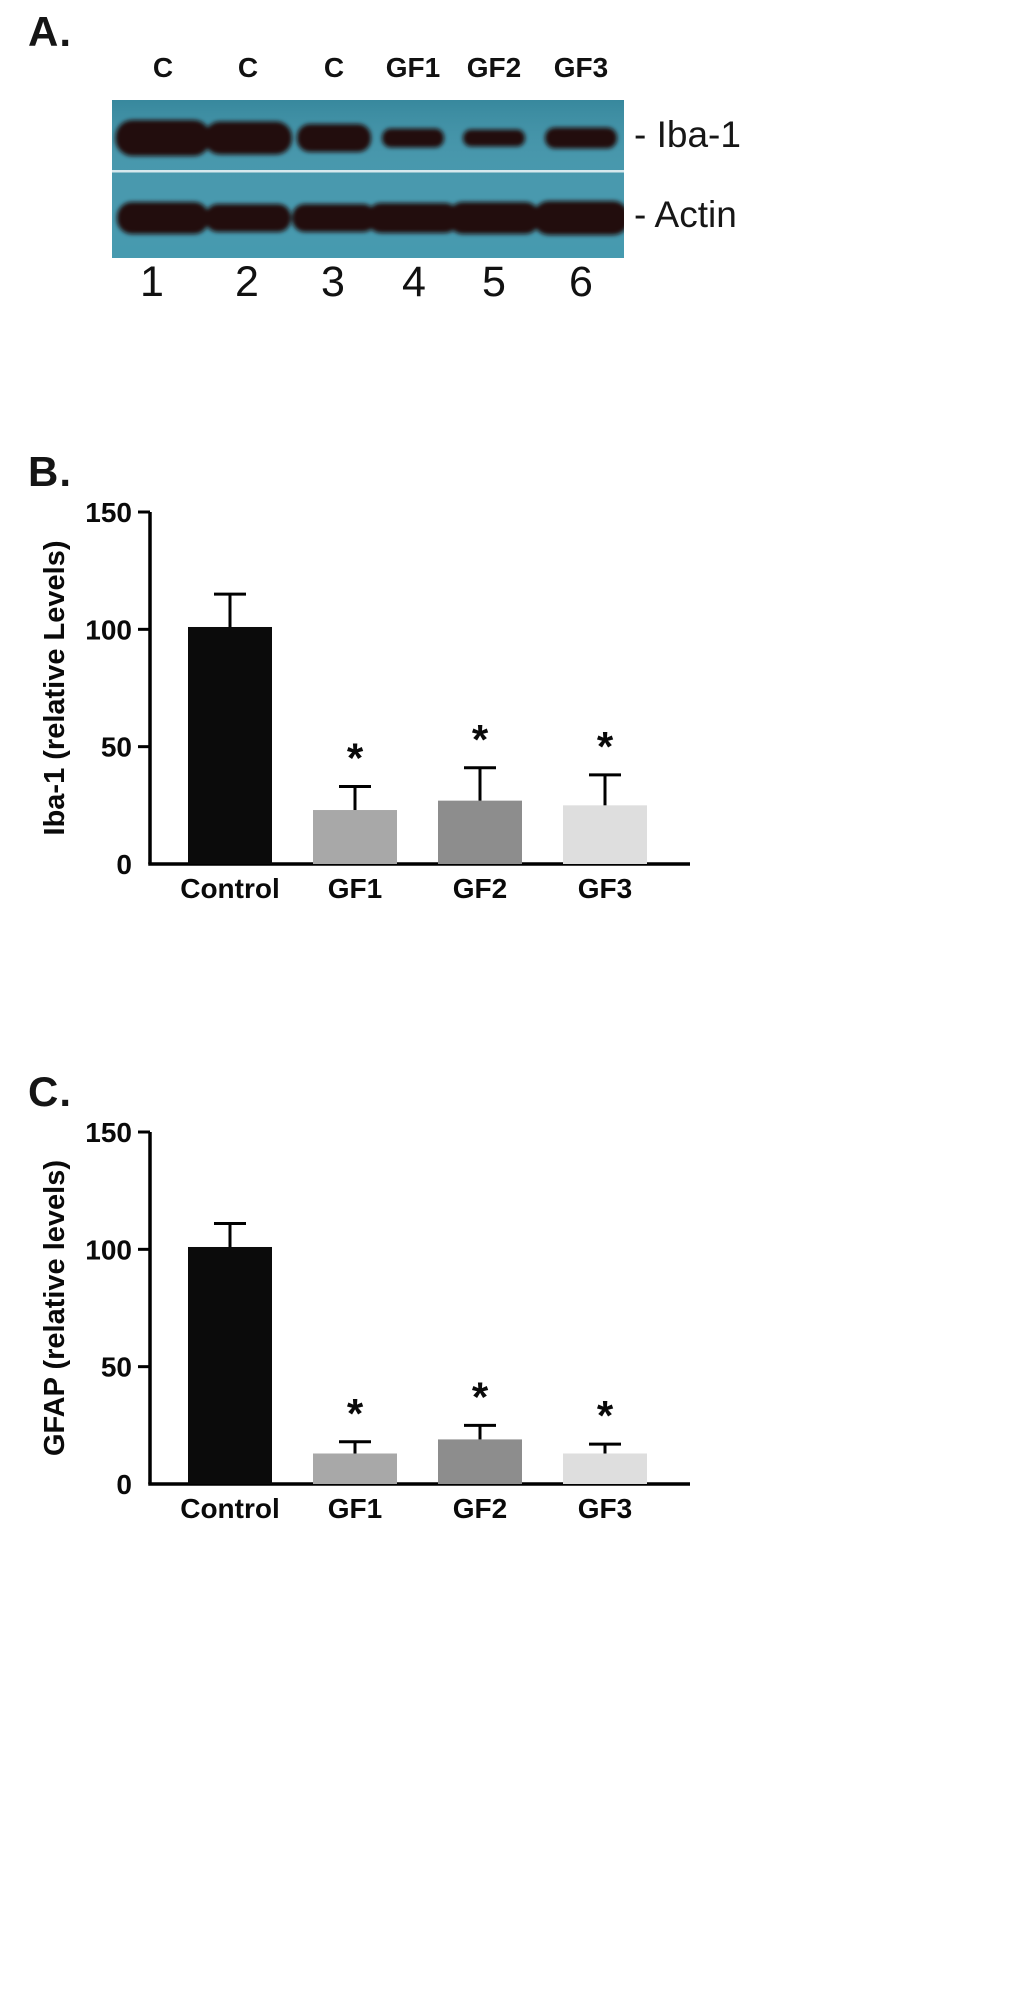 The image size is (1020, 1999). I want to click on lane-number: 3, so click(333, 282).